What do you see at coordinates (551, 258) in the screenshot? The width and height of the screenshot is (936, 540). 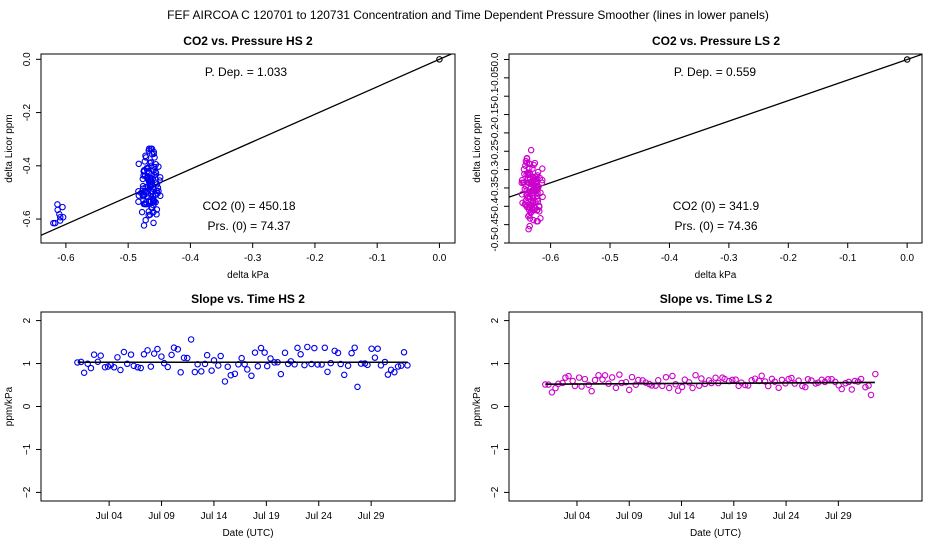 I see `x-tick-label: -0.6` at bounding box center [551, 258].